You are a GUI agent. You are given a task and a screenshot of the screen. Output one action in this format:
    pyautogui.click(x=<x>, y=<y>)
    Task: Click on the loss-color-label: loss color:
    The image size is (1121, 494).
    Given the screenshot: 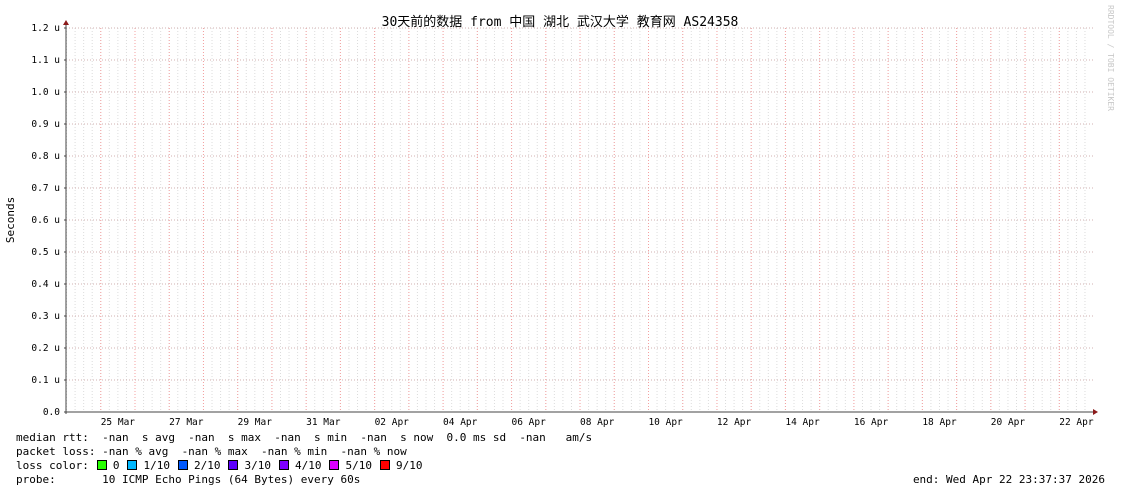 What is the action you would take?
    pyautogui.click(x=52, y=465)
    